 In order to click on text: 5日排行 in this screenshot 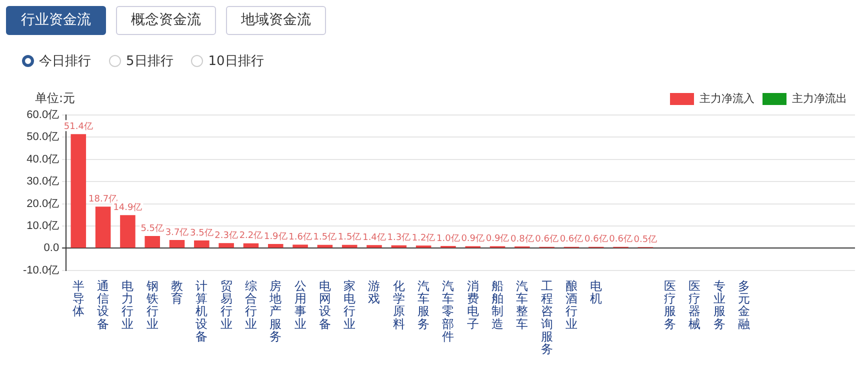, I will do `click(150, 61)`.